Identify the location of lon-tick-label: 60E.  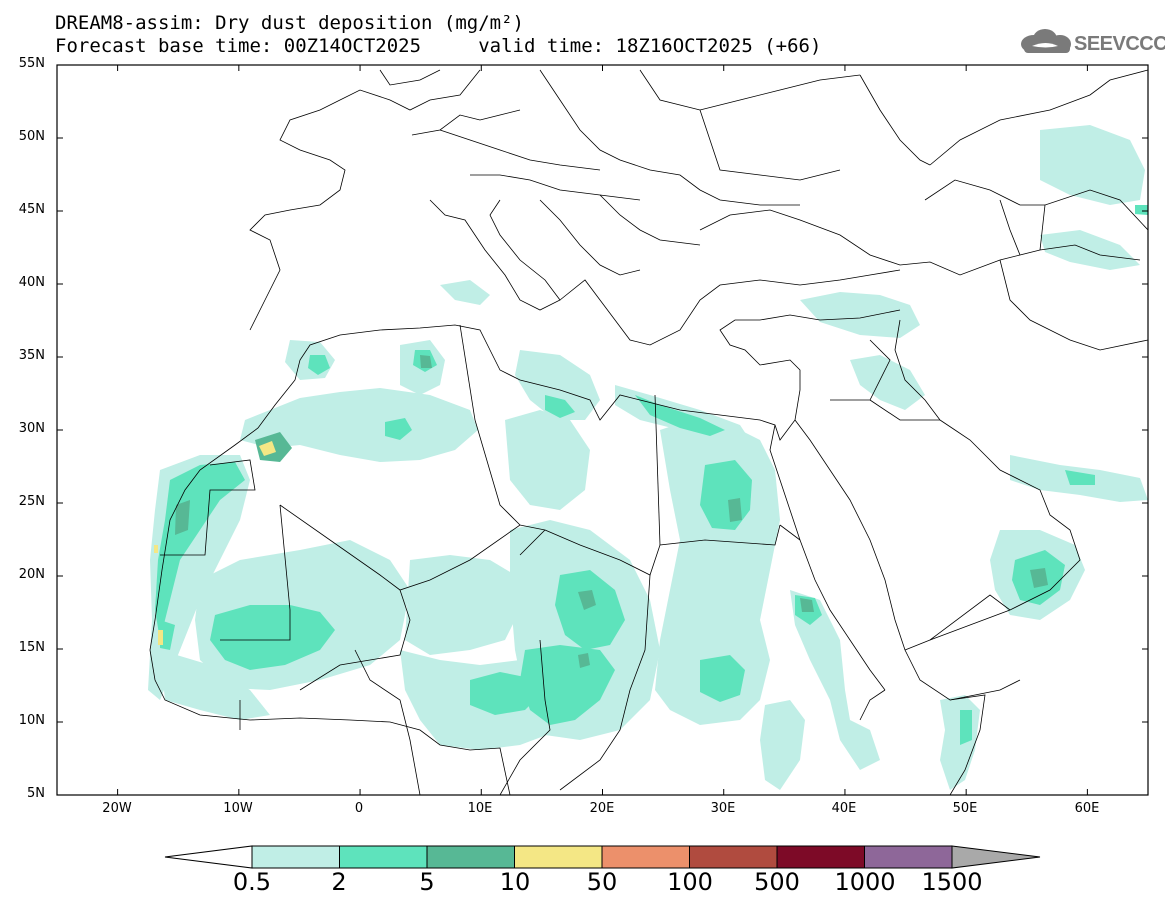
(1087, 808).